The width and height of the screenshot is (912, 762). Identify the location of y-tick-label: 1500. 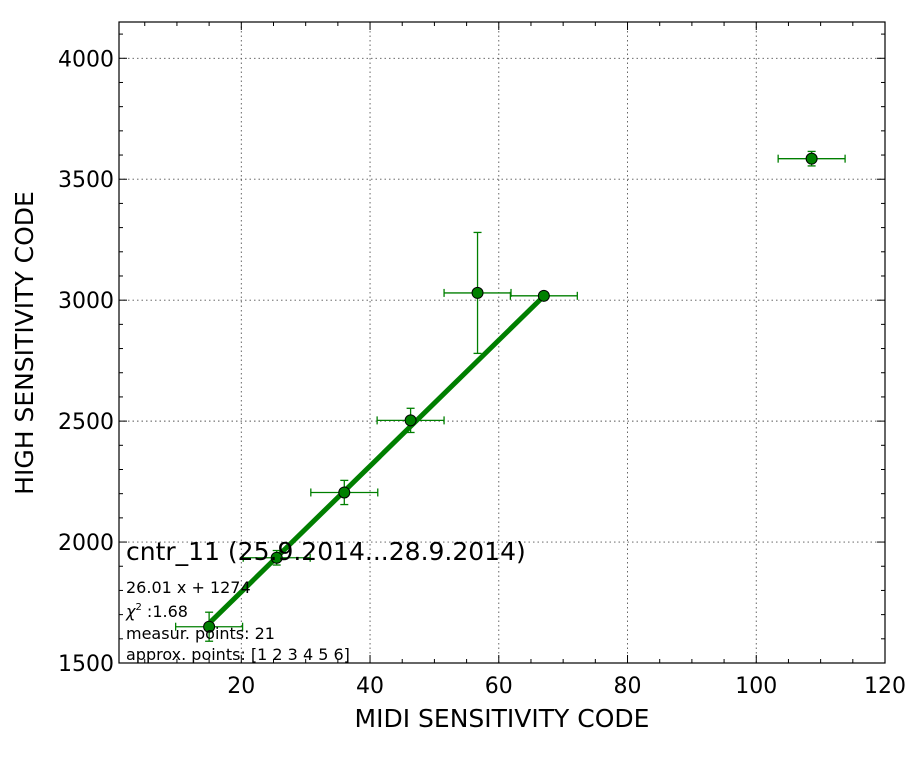
(86, 664).